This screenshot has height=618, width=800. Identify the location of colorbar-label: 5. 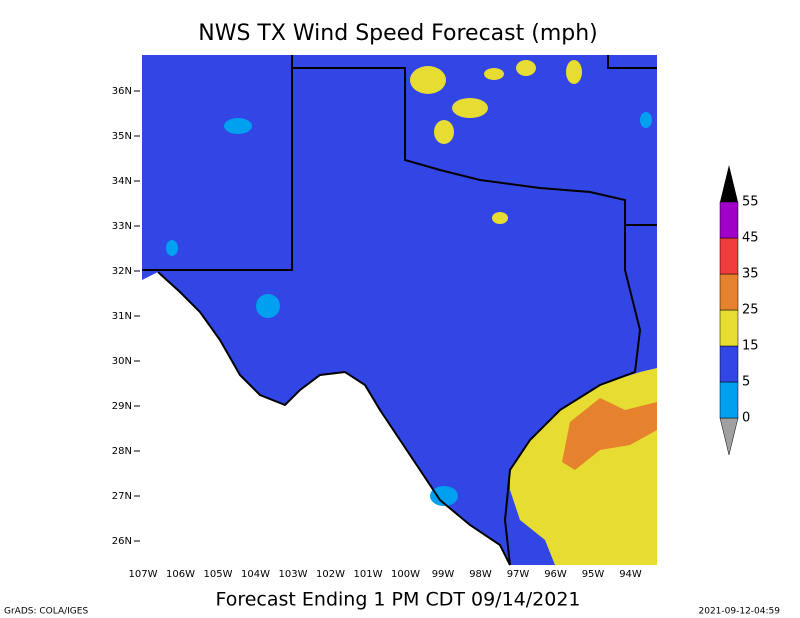
(746, 382).